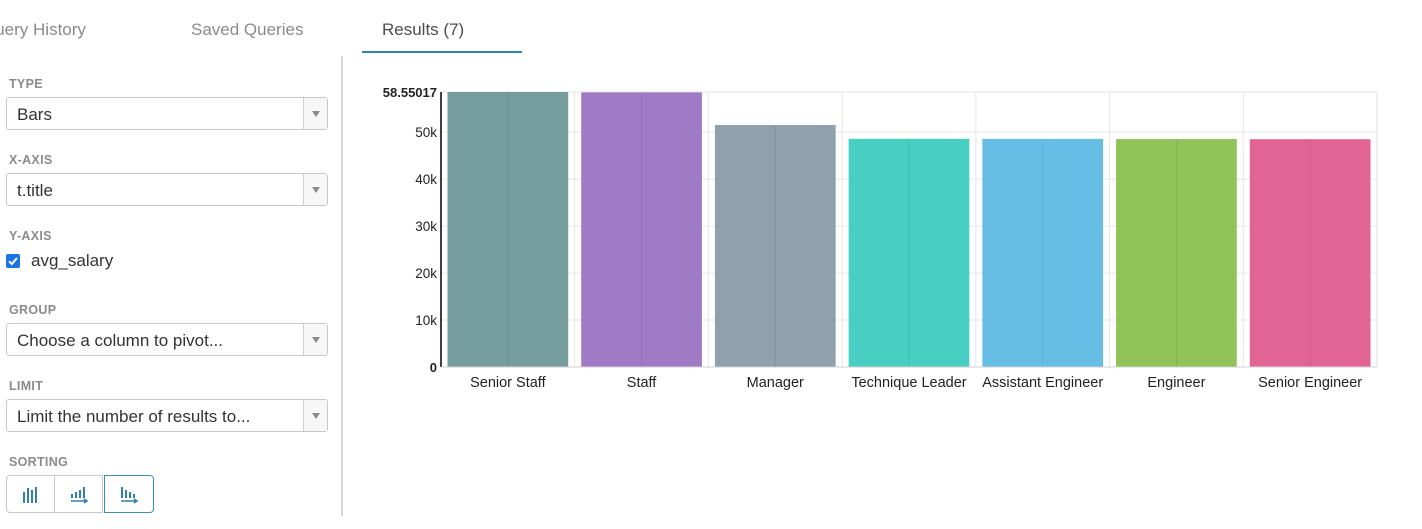  Describe the element at coordinates (26, 84) in the screenshot. I see `type-label: TYPE` at that location.